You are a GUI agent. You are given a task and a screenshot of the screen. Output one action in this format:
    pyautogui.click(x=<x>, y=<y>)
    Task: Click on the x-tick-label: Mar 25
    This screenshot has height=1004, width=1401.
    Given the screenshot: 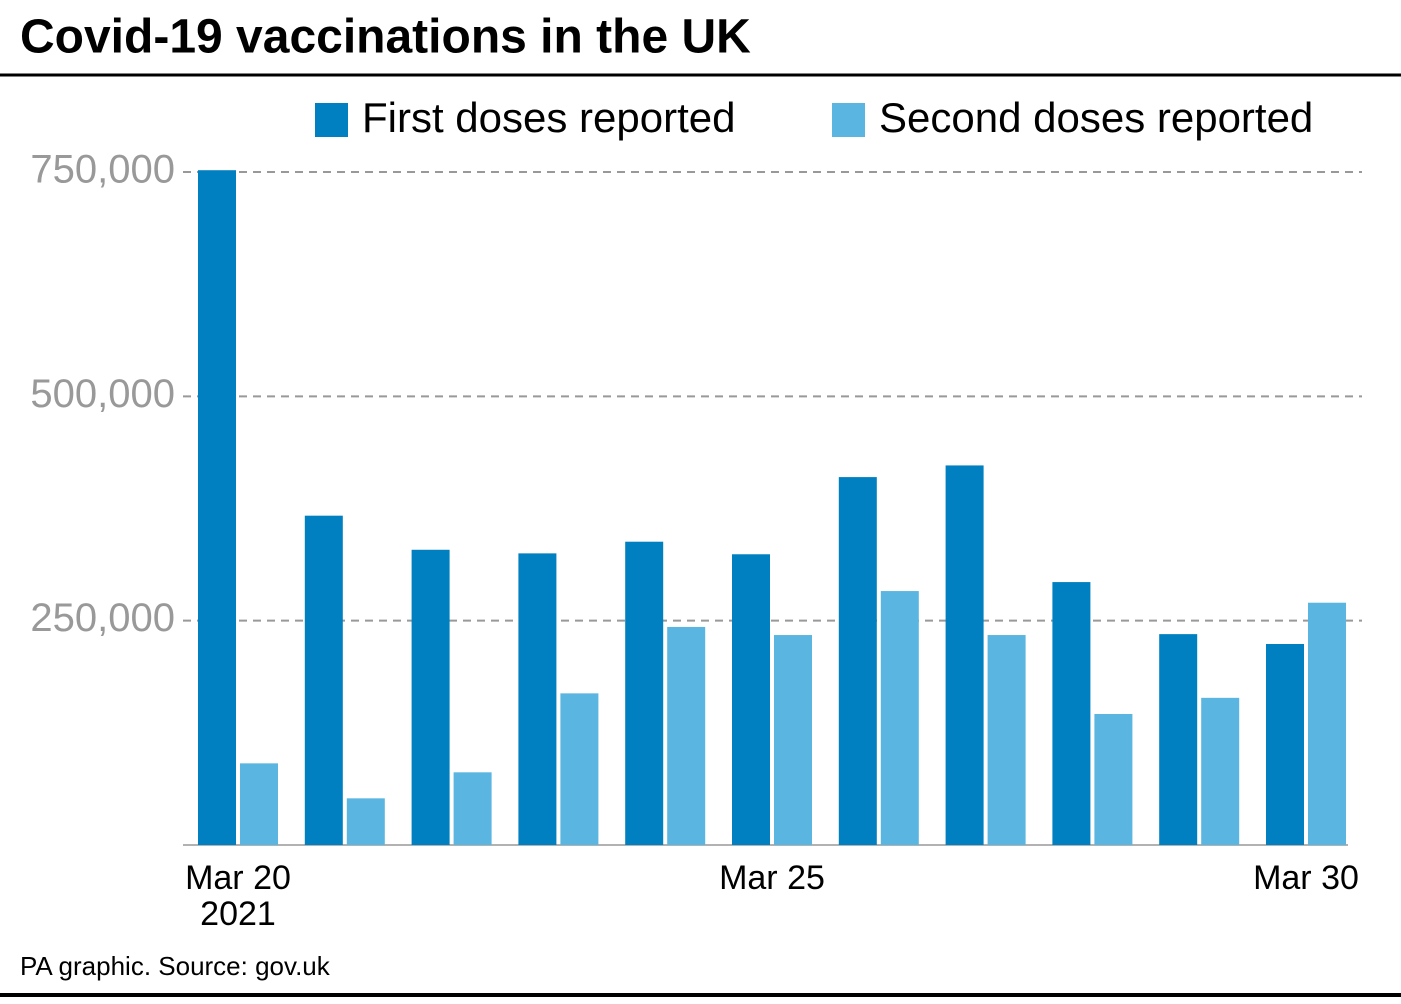 What is the action you would take?
    pyautogui.click(x=772, y=878)
    